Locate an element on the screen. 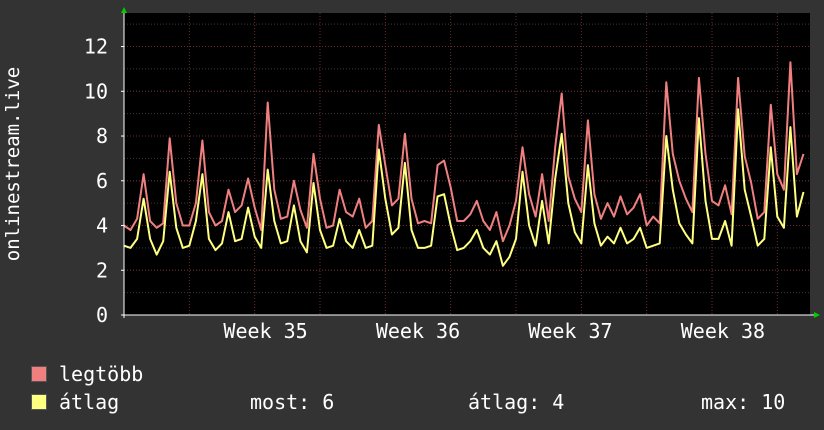 The width and height of the screenshot is (824, 430). legend-label-legtobb: legtöbb is located at coordinates (101, 374).